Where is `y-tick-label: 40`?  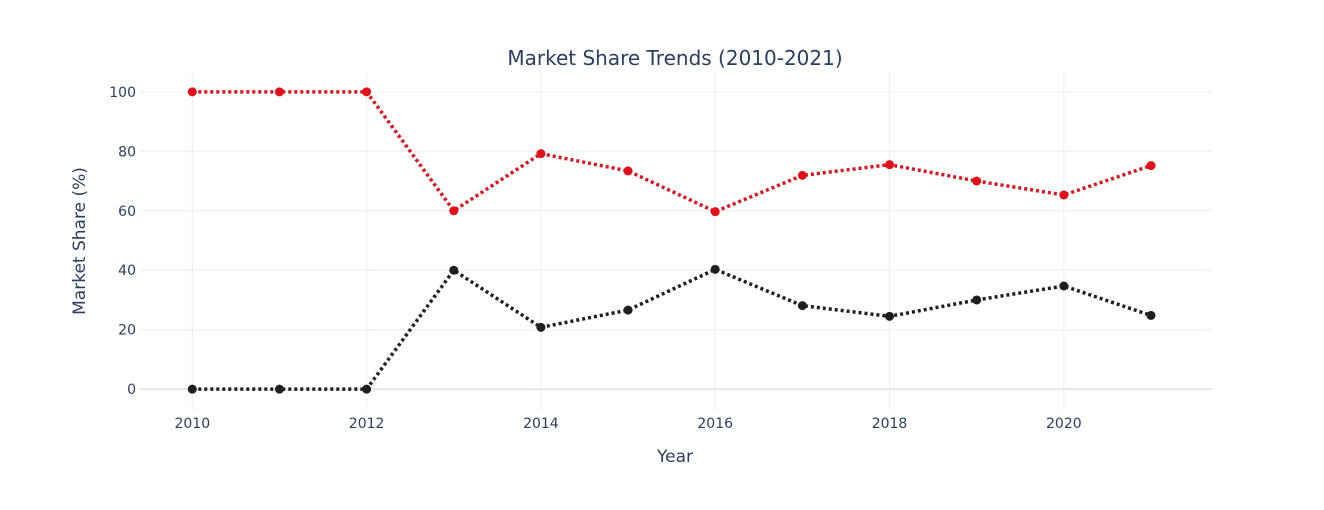
y-tick-label: 40 is located at coordinates (127, 271).